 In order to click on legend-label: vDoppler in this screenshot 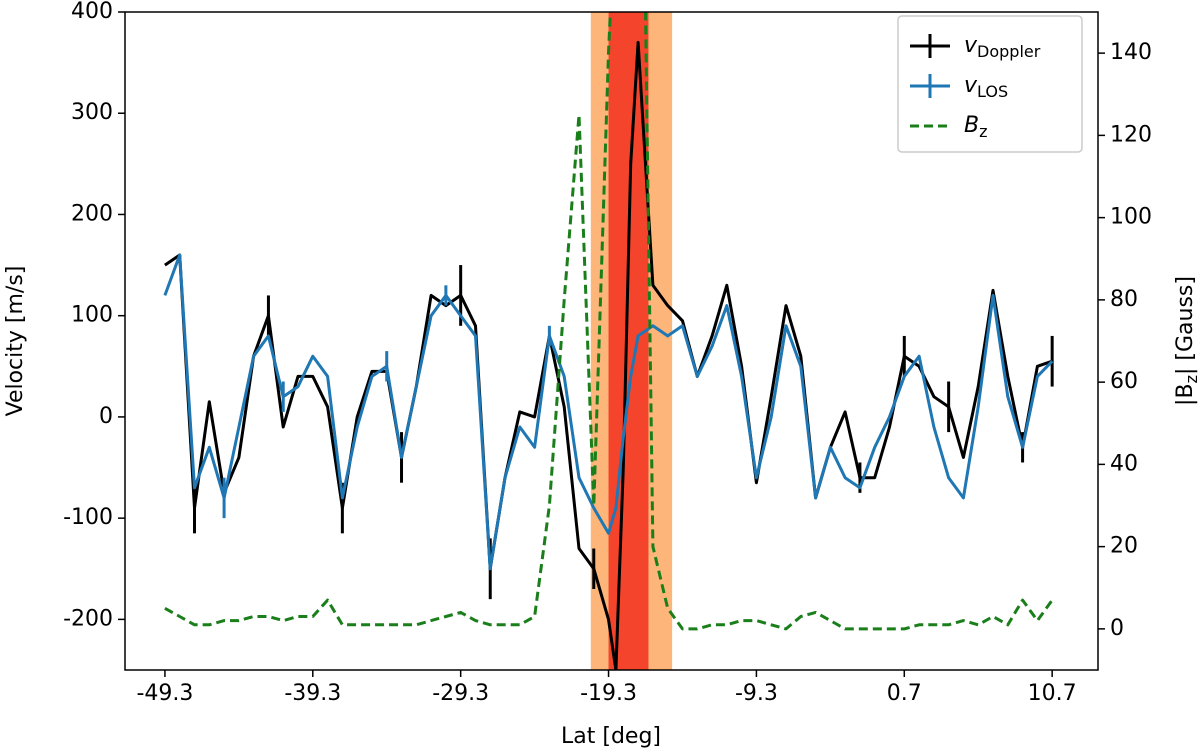, I will do `click(1002, 47)`.